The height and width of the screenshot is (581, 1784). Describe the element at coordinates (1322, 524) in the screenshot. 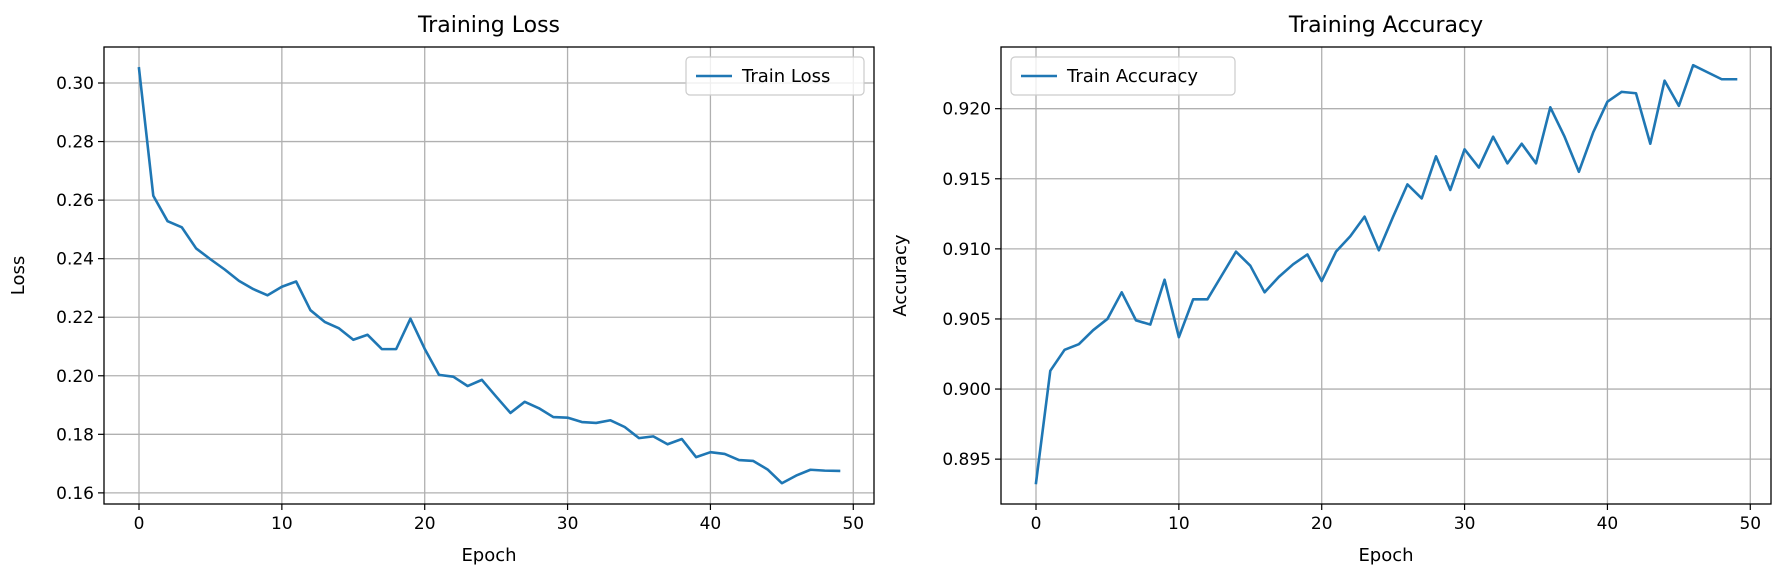

I see `chart-2-xtick-label: 20` at that location.